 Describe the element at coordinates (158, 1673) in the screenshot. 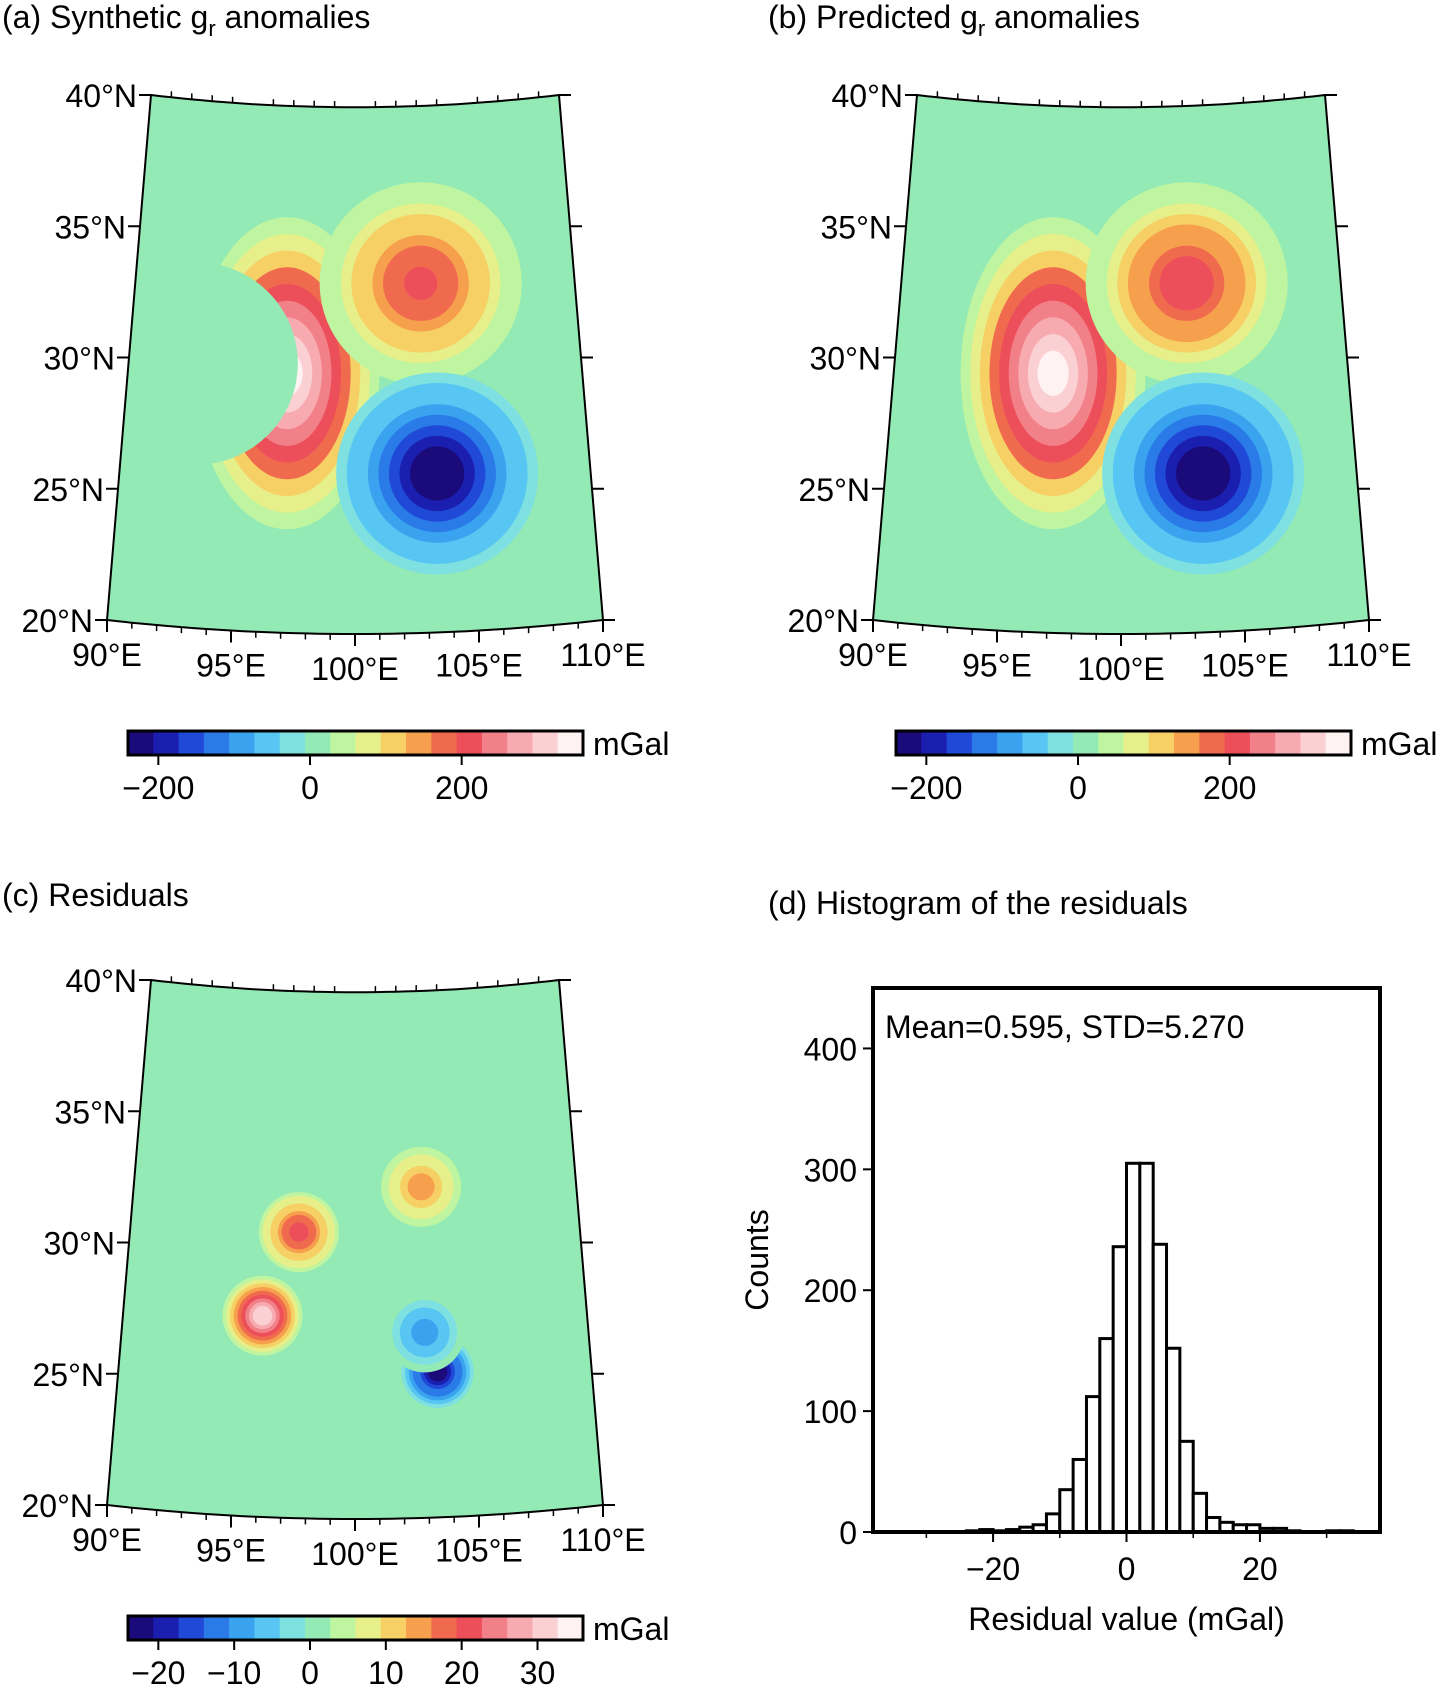

I see `colorbar-c-tick-label: −20` at that location.